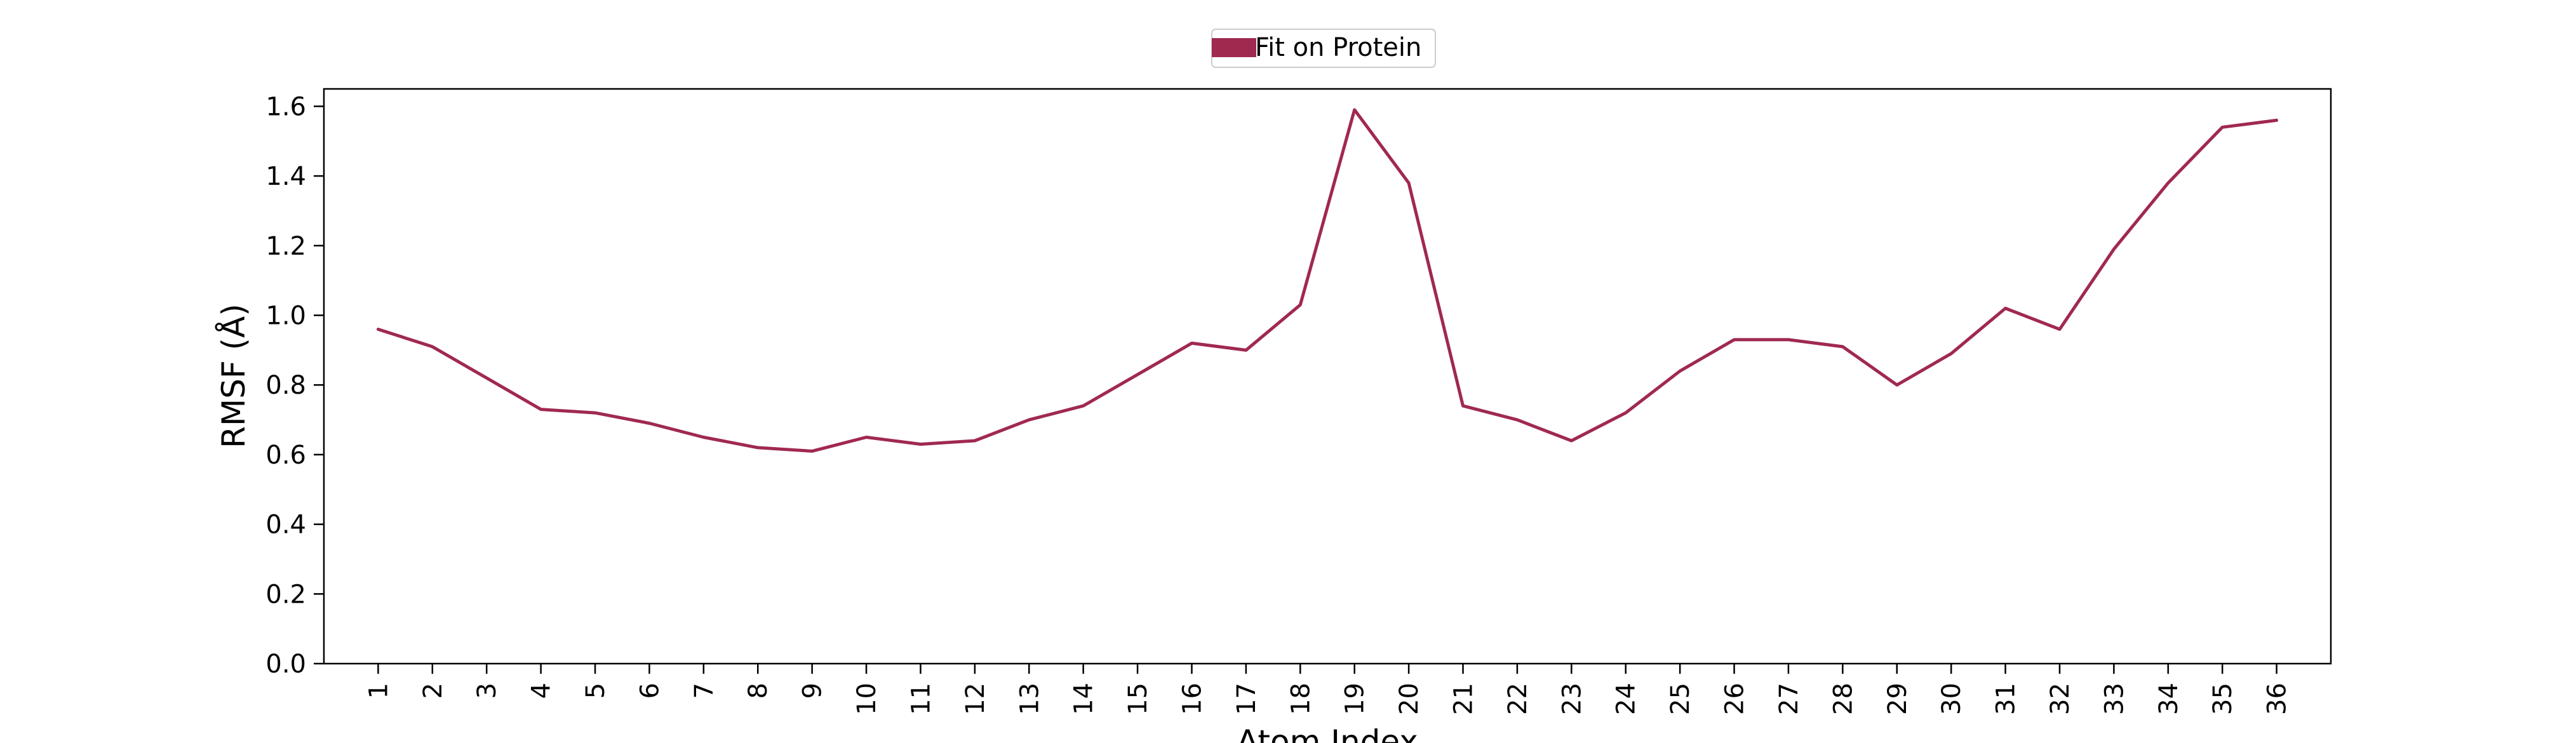  Describe the element at coordinates (487, 691) in the screenshot. I see `x-tick-label: 3` at that location.